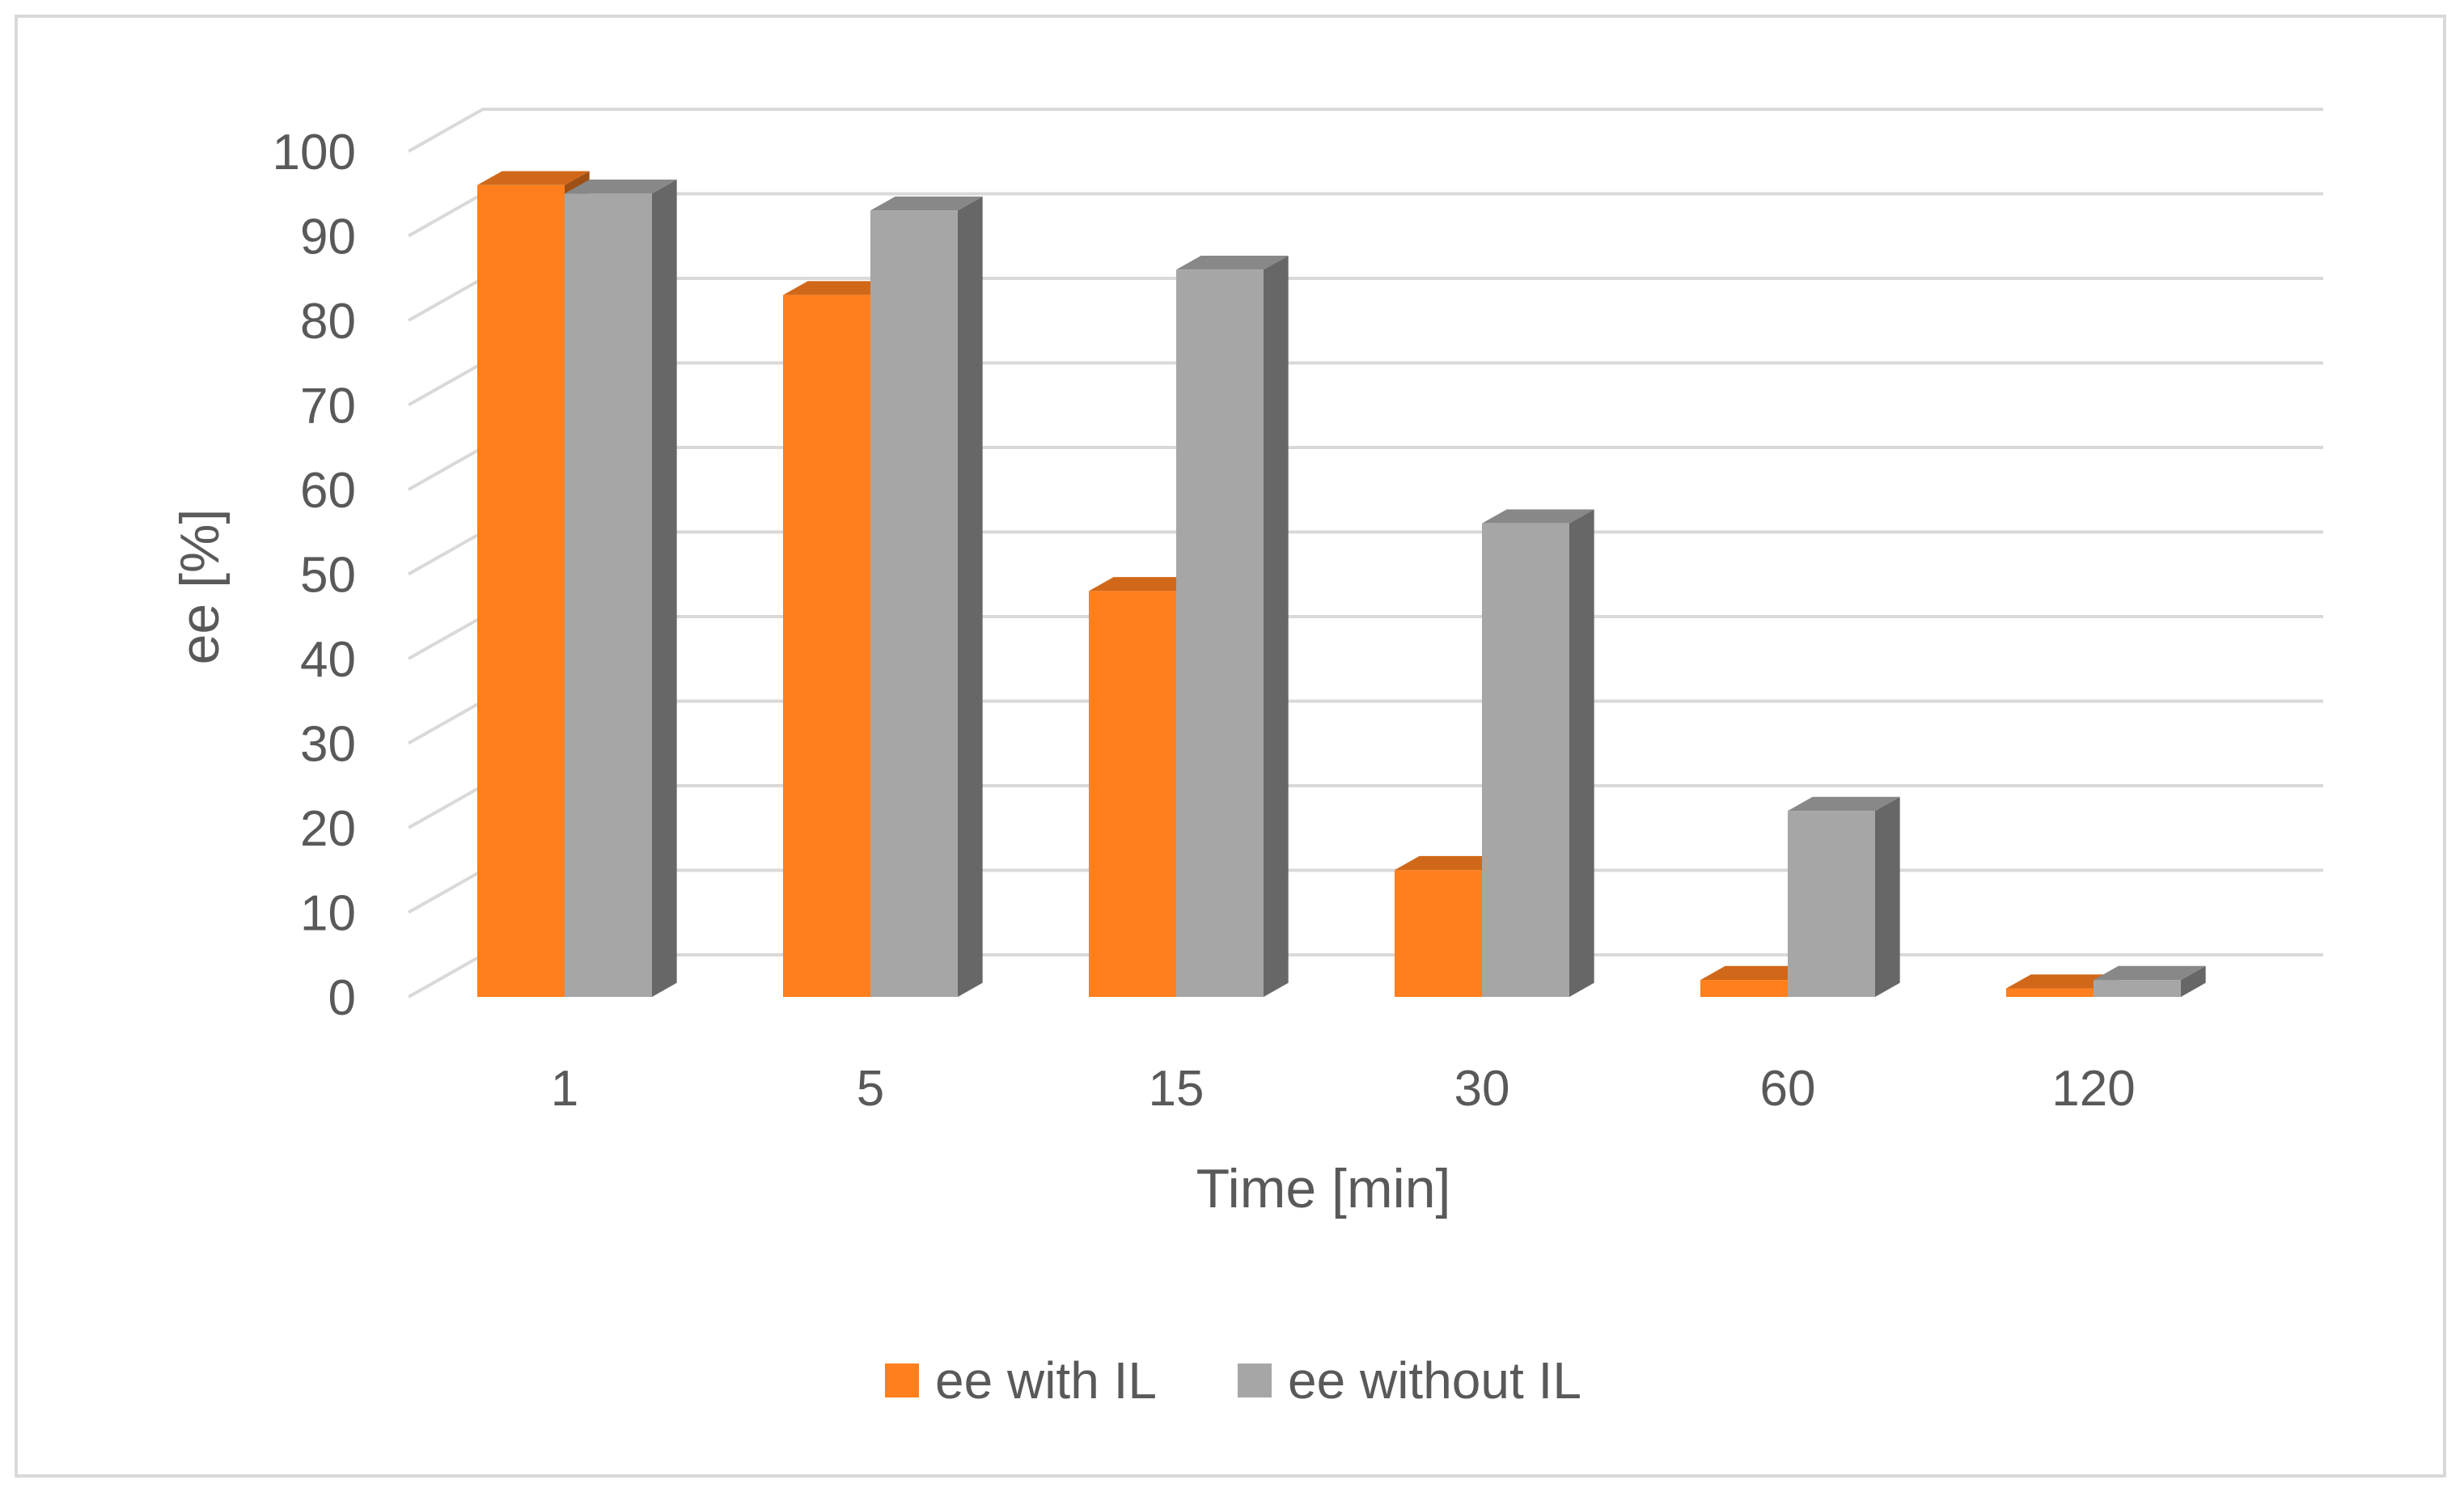  What do you see at coordinates (1482, 1089) in the screenshot?
I see `x-tick-label: 30` at bounding box center [1482, 1089].